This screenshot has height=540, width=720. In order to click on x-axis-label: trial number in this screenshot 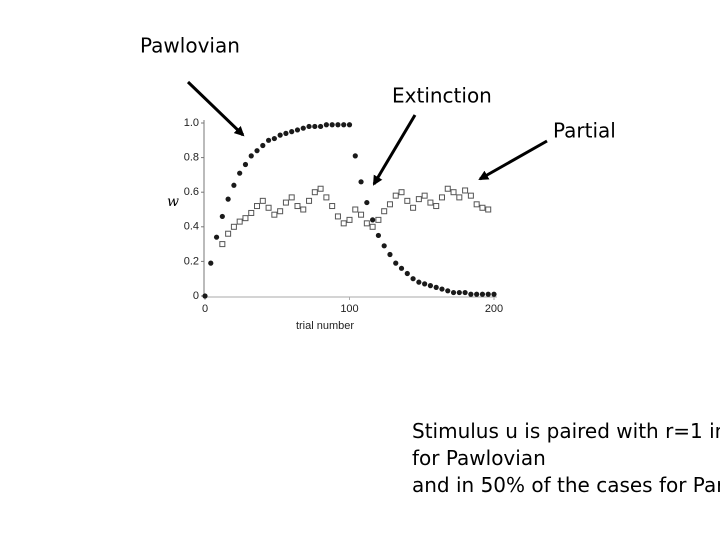, I will do `click(325, 326)`.